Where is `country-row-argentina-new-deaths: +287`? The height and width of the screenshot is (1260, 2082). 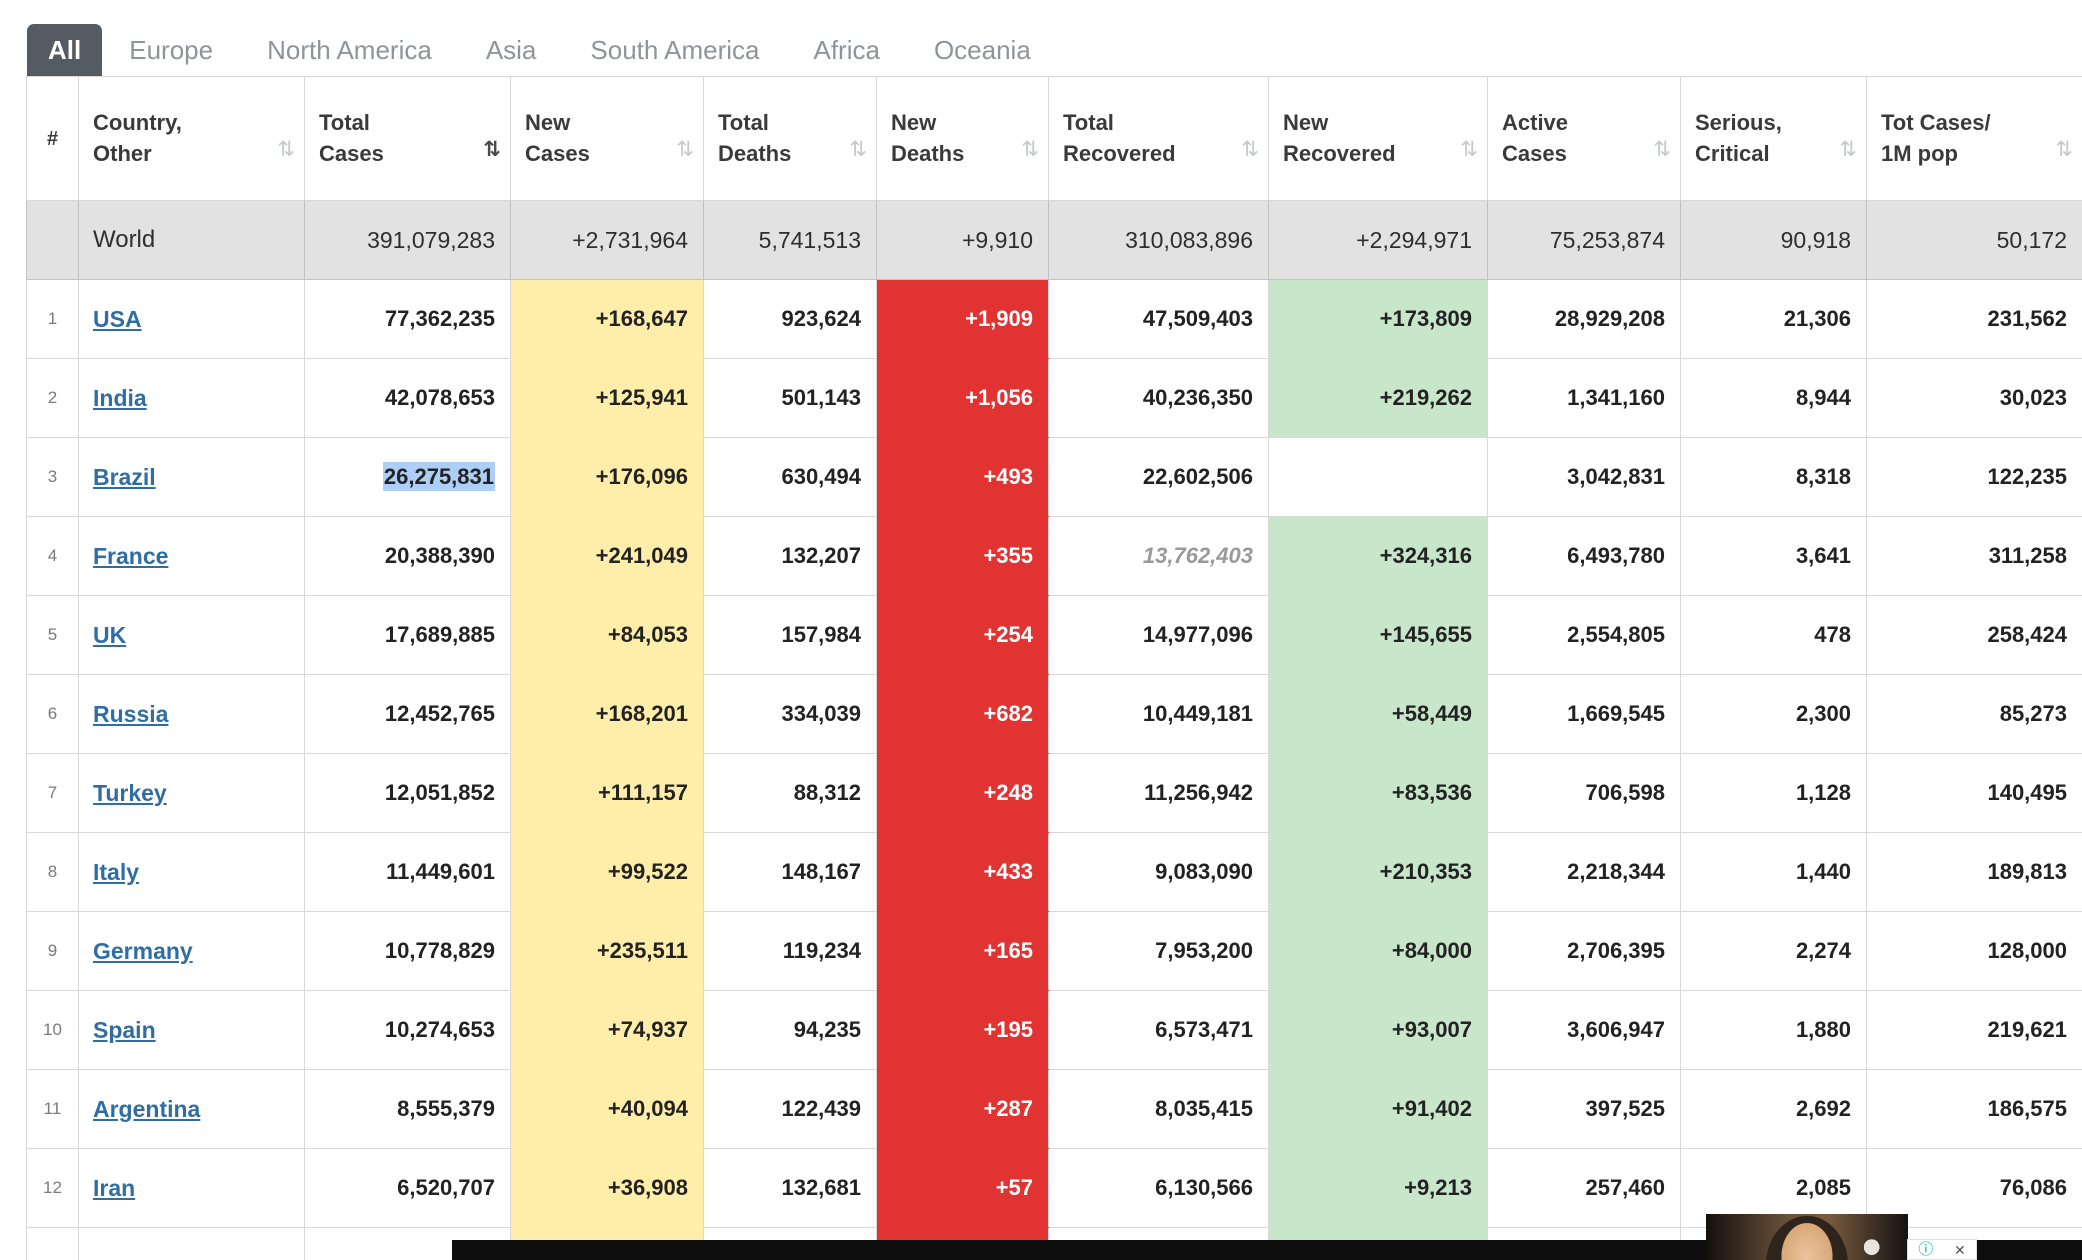
country-row-argentina-new-deaths: +287 is located at coordinates (962, 1109).